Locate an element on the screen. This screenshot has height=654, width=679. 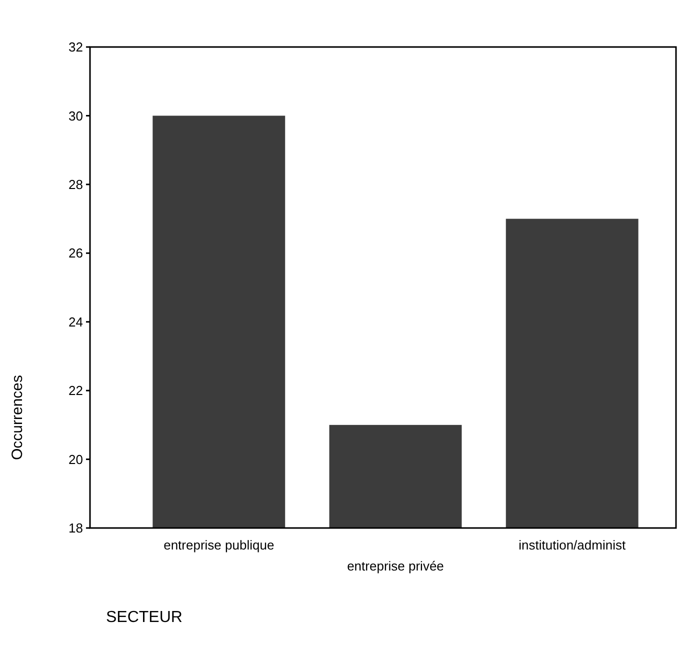
y-tick-label: 26 is located at coordinates (75, 253).